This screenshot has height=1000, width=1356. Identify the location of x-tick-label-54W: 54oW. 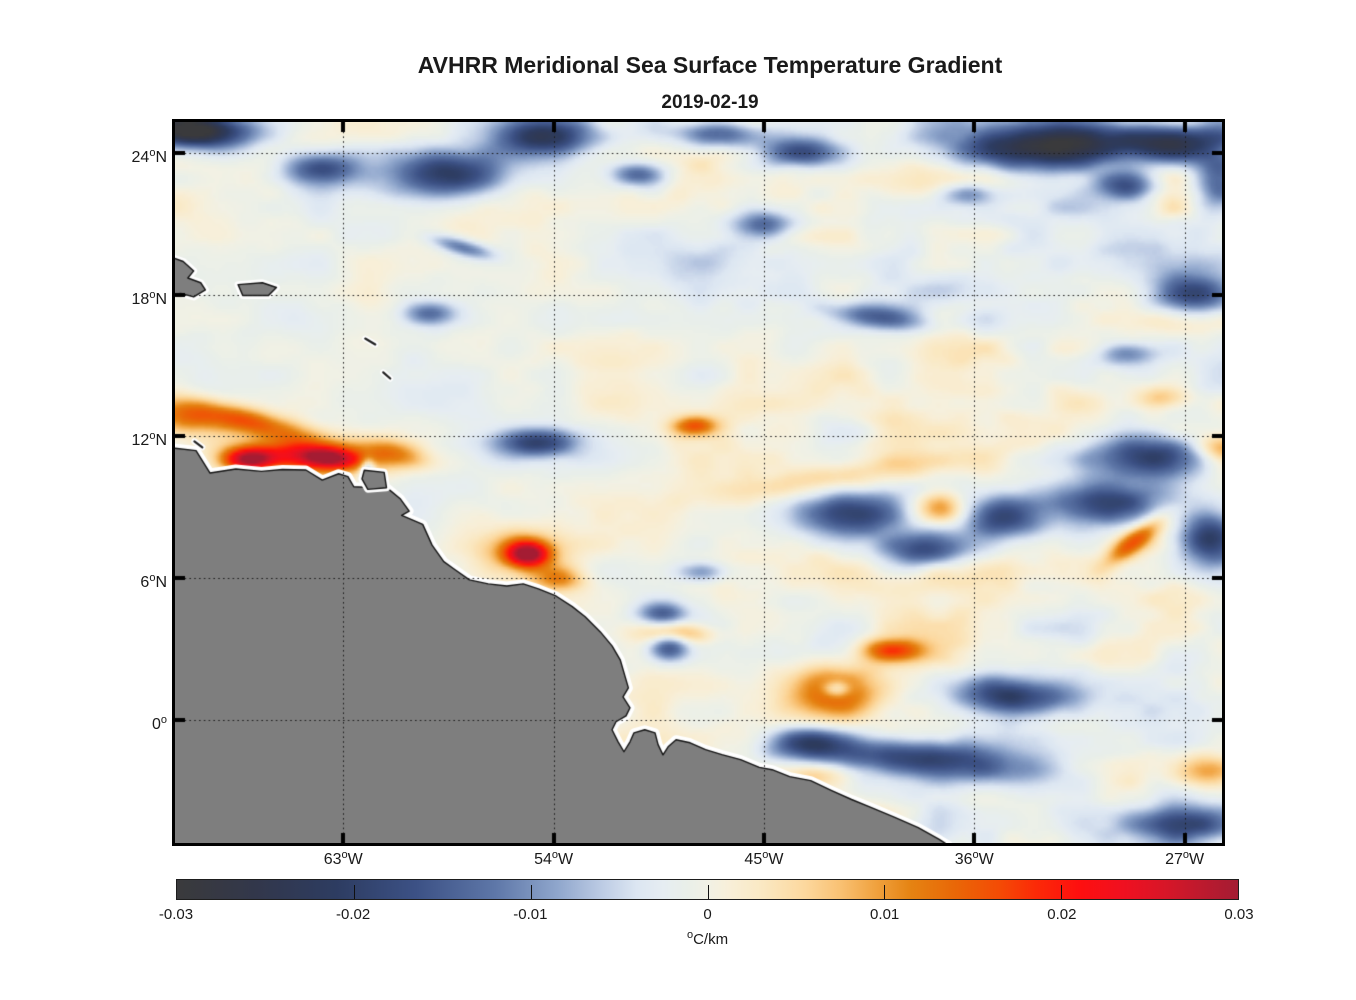
(554, 858).